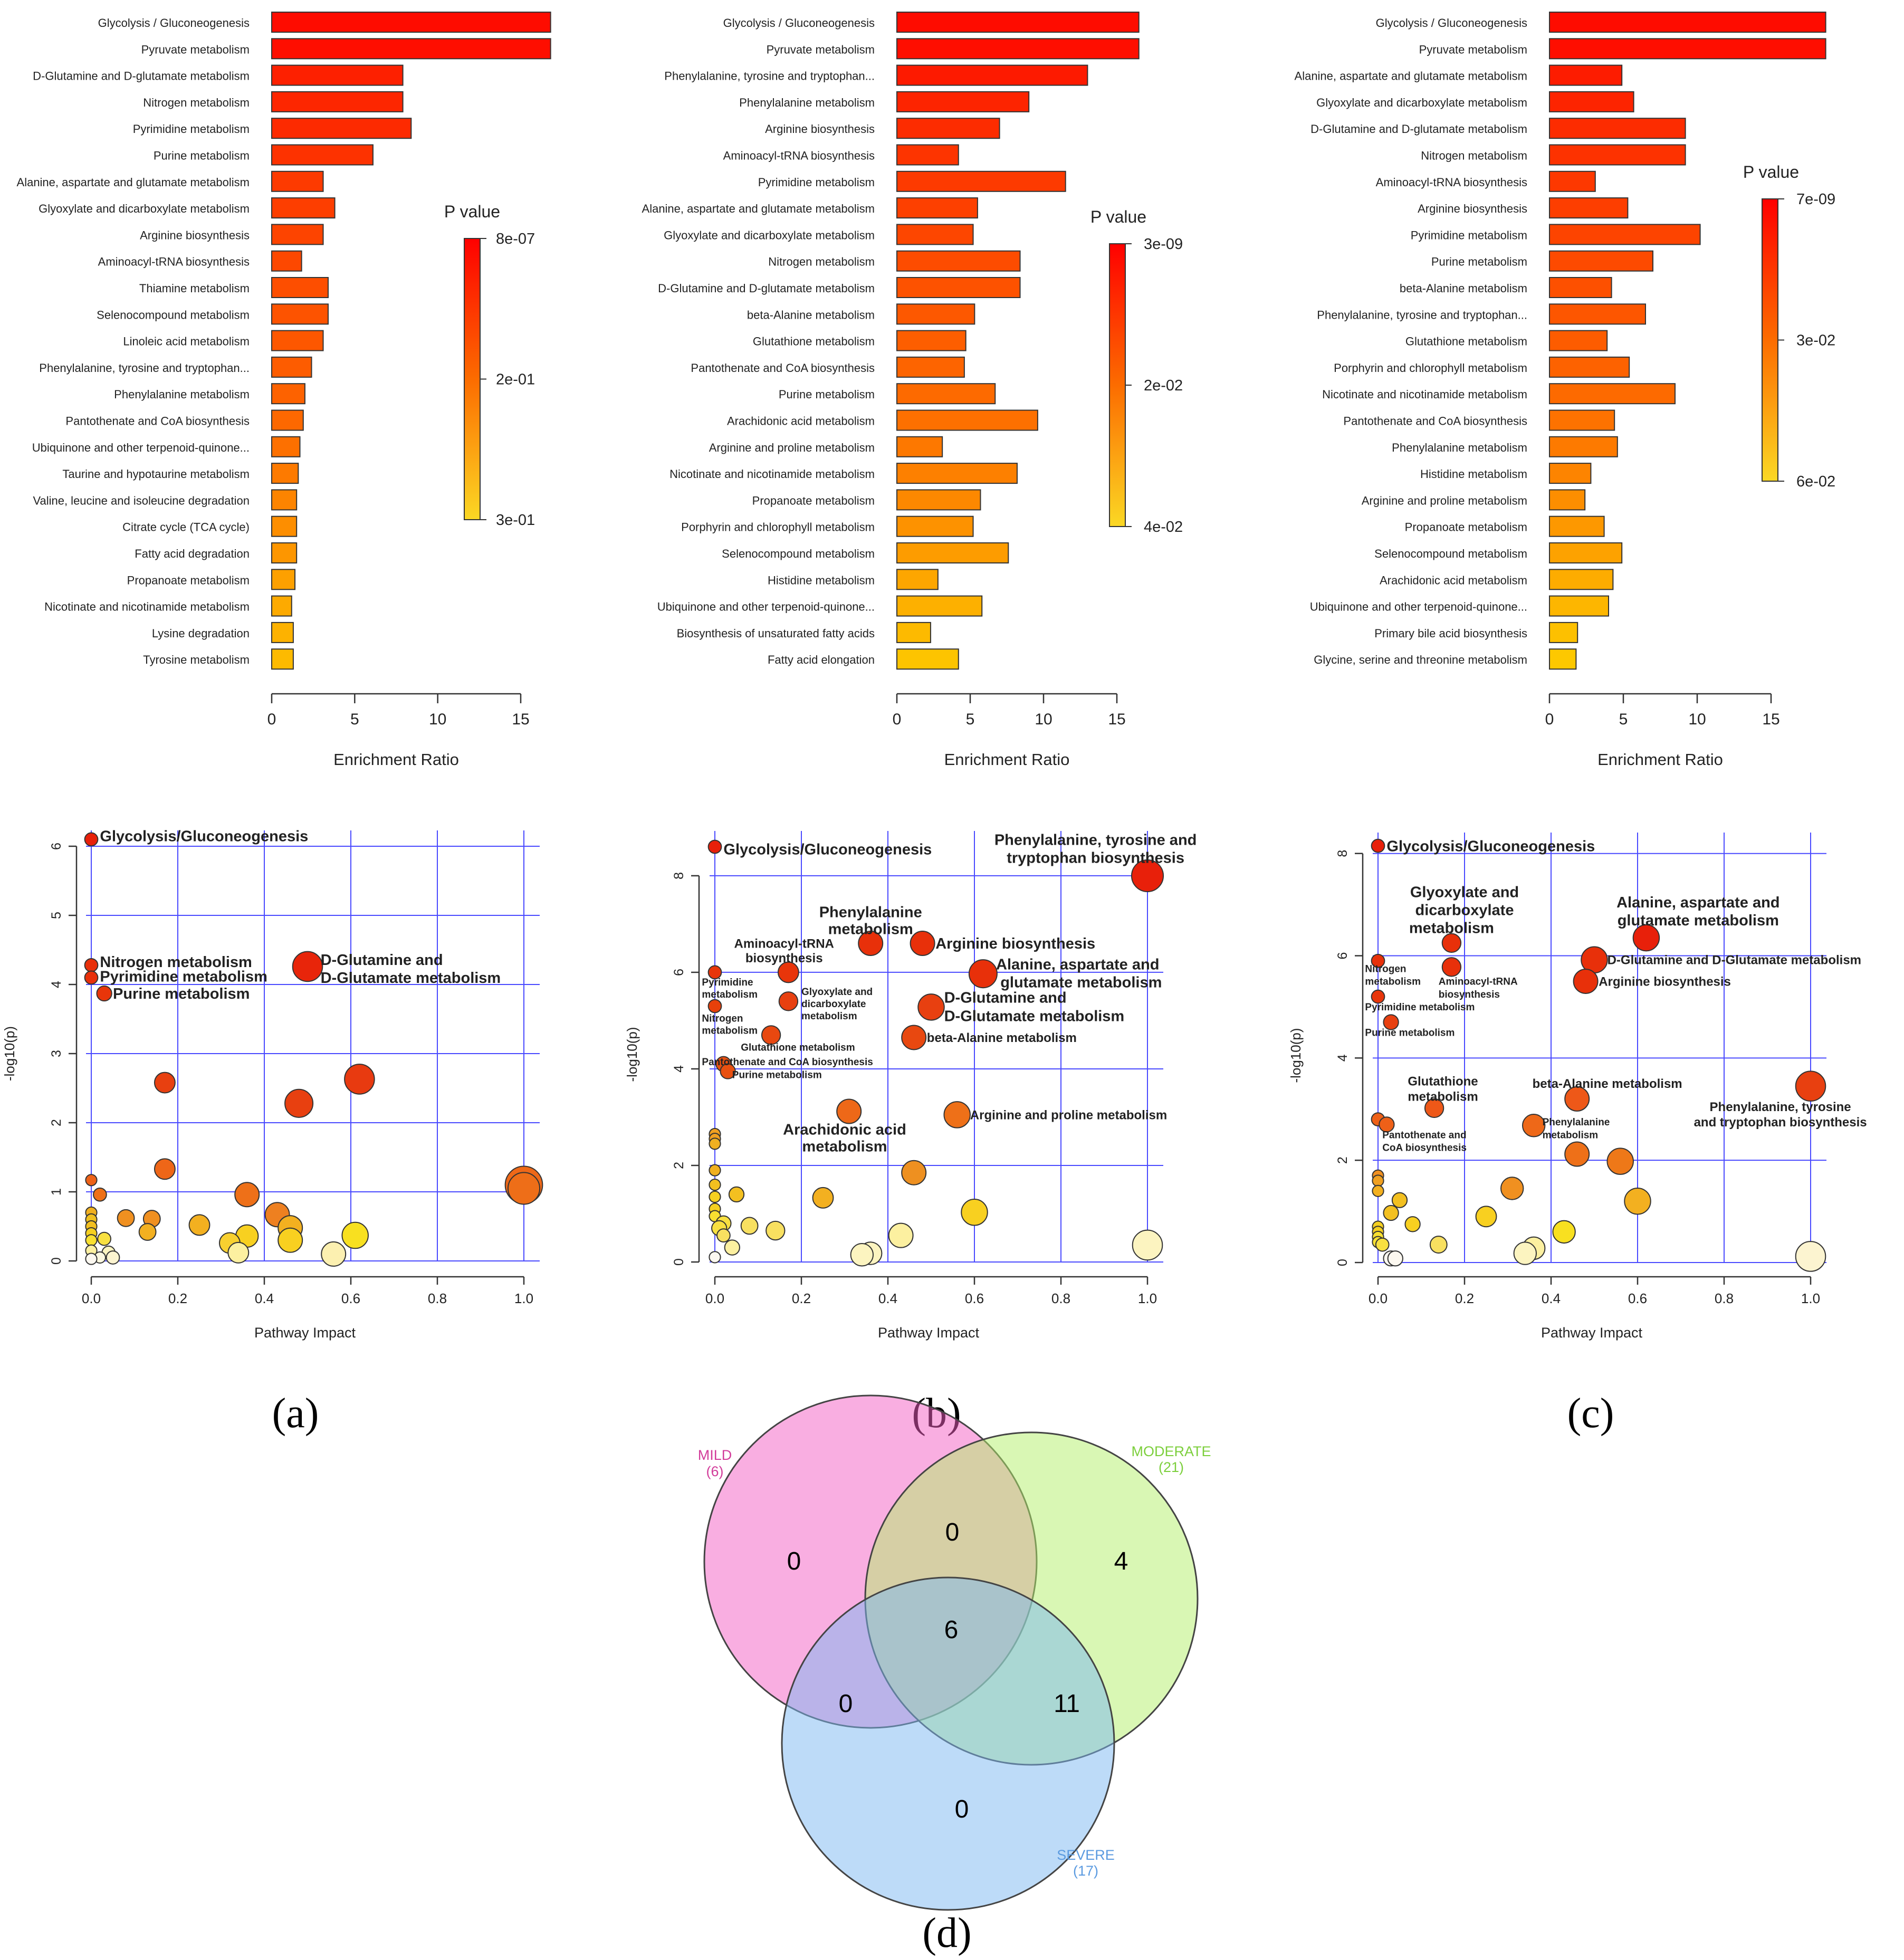  I want to click on point-annotation: Aminoacyl-tRNA, so click(1478, 982).